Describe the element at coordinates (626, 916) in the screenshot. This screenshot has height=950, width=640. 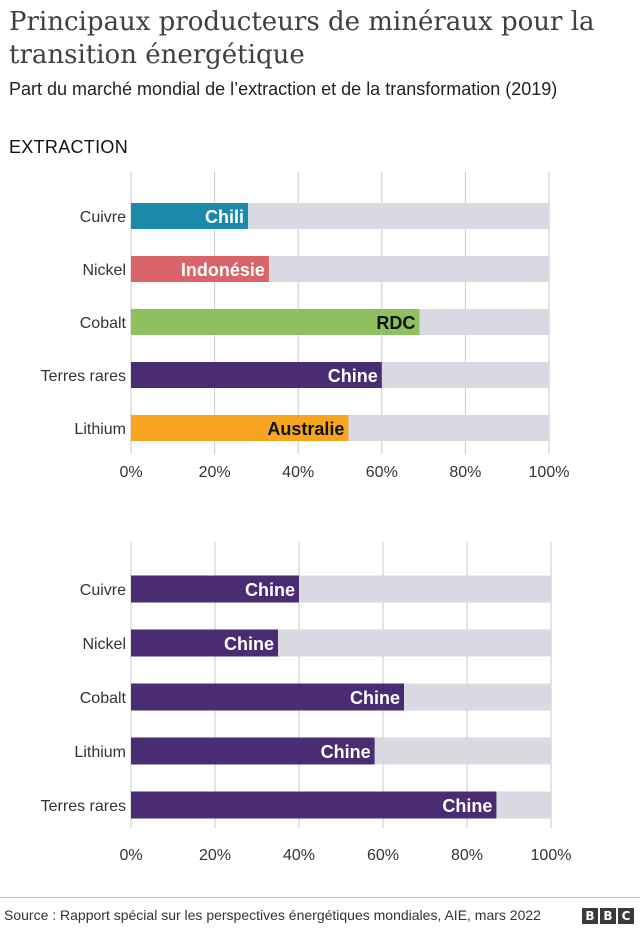
I see `logo-letter: C` at that location.